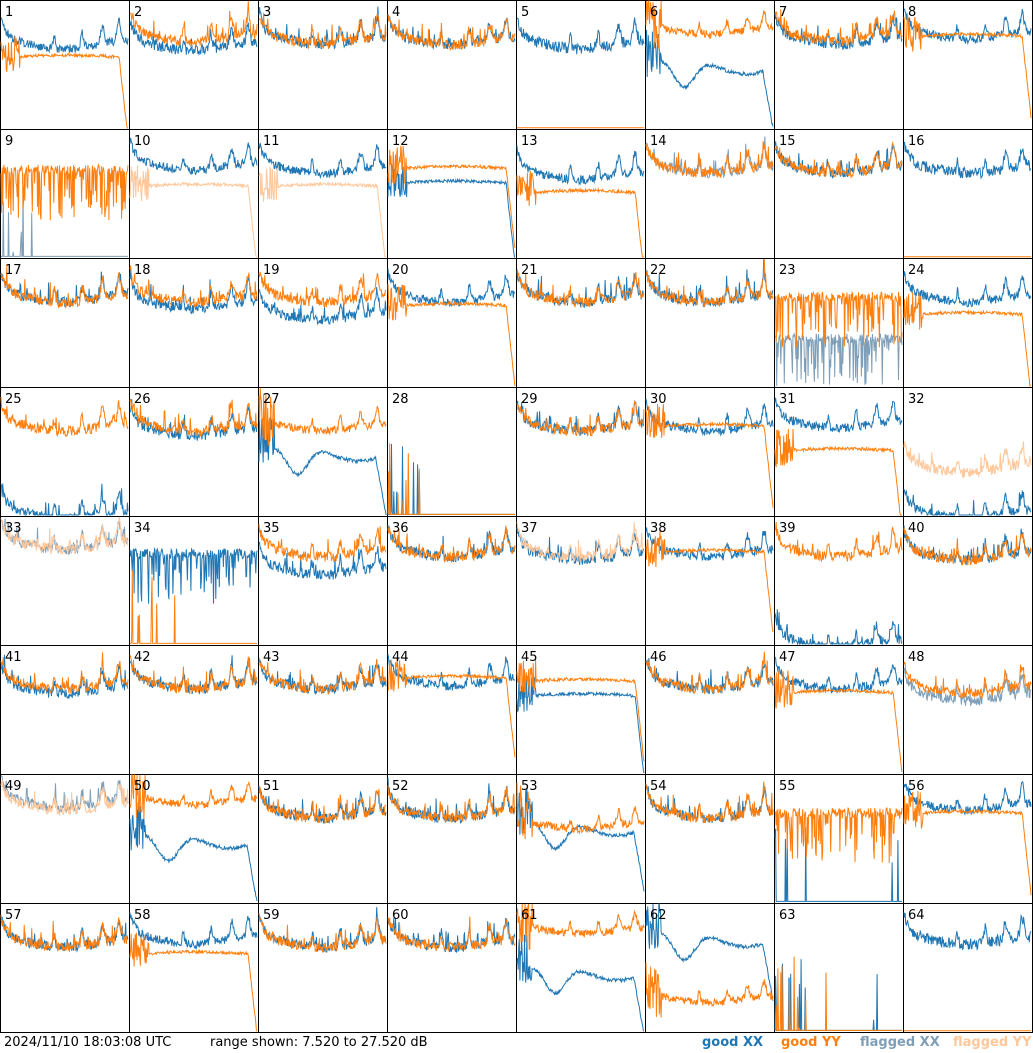  What do you see at coordinates (323, 581) in the screenshot?
I see `panel-35: 35` at bounding box center [323, 581].